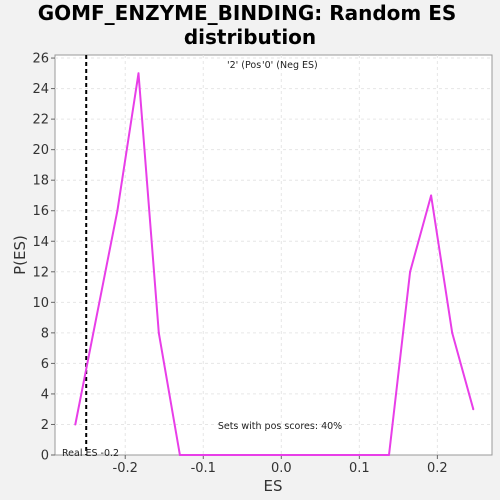  What do you see at coordinates (45, 333) in the screenshot?
I see `y-tick-label: 8` at bounding box center [45, 333].